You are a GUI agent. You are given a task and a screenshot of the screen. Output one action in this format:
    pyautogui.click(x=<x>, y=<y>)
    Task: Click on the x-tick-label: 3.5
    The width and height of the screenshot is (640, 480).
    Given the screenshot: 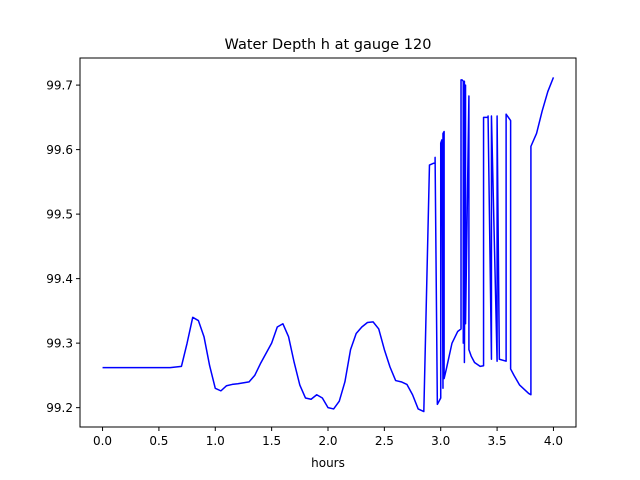 What is the action you would take?
    pyautogui.click(x=497, y=441)
    